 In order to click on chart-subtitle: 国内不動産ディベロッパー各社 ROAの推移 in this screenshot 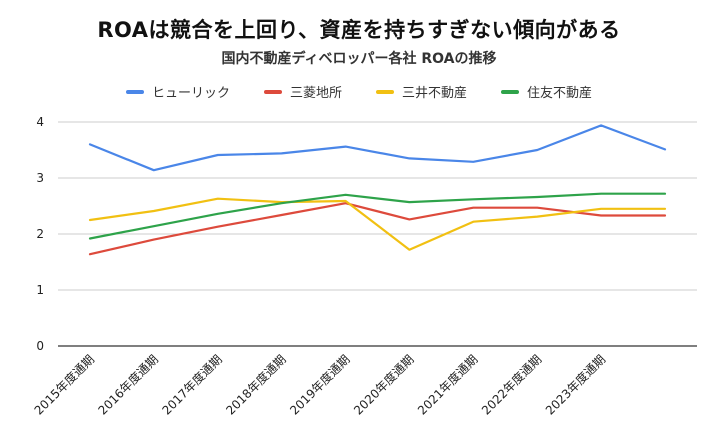, I will do `click(359, 59)`.